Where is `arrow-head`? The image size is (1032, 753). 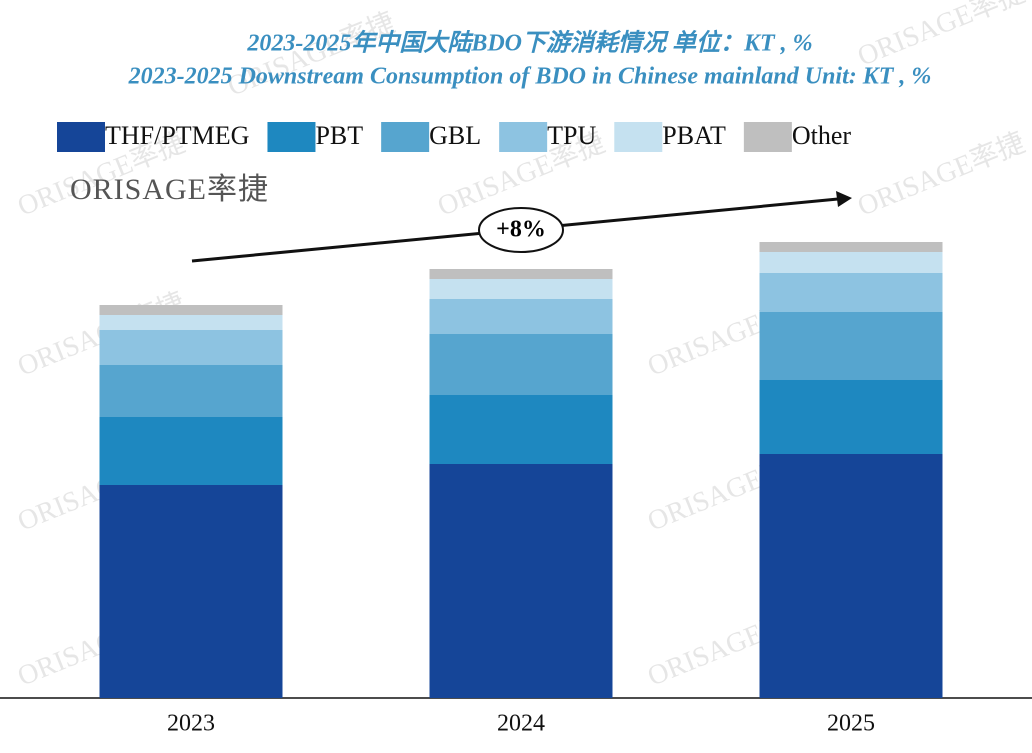 arrow-head is located at coordinates (844, 199).